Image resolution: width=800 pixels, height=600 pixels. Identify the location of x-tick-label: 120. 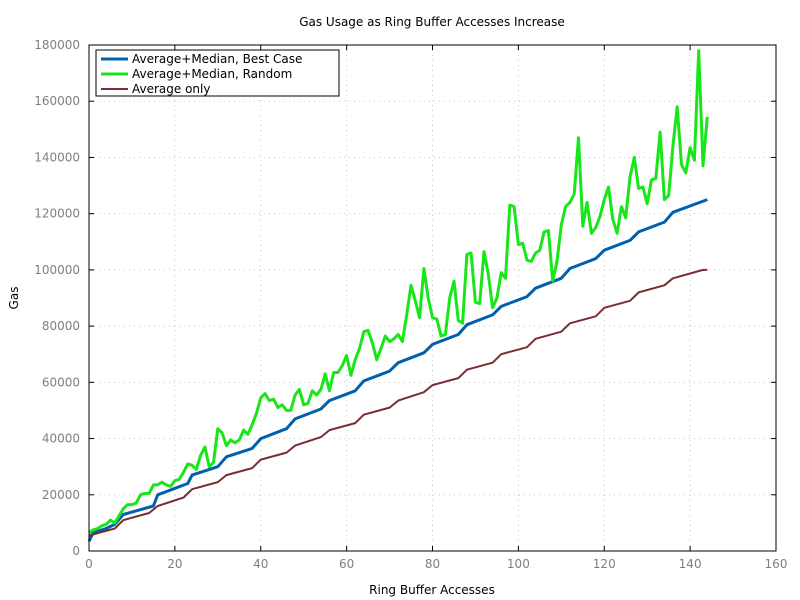
(604, 564).